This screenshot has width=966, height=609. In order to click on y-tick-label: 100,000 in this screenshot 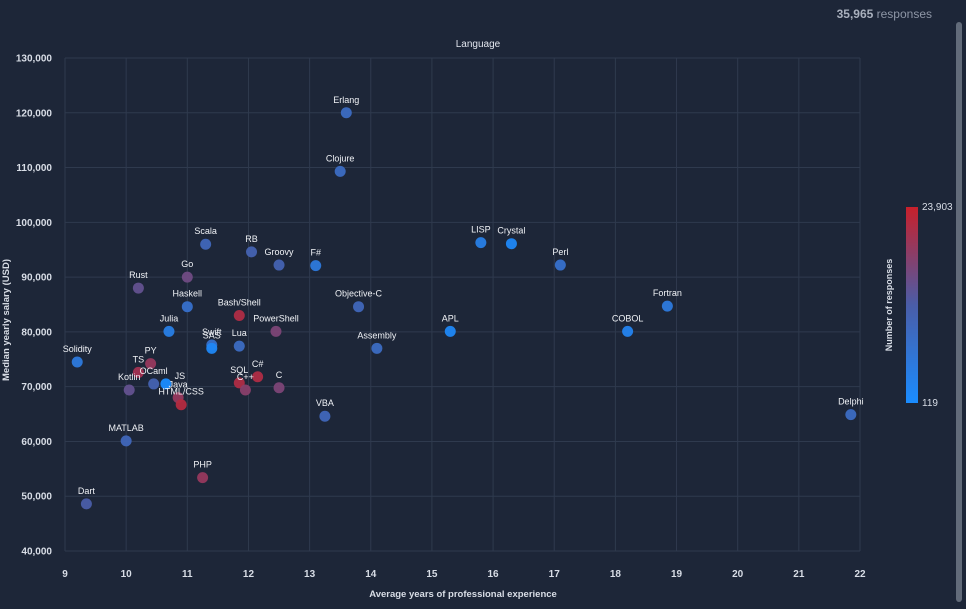, I will do `click(34, 223)`.